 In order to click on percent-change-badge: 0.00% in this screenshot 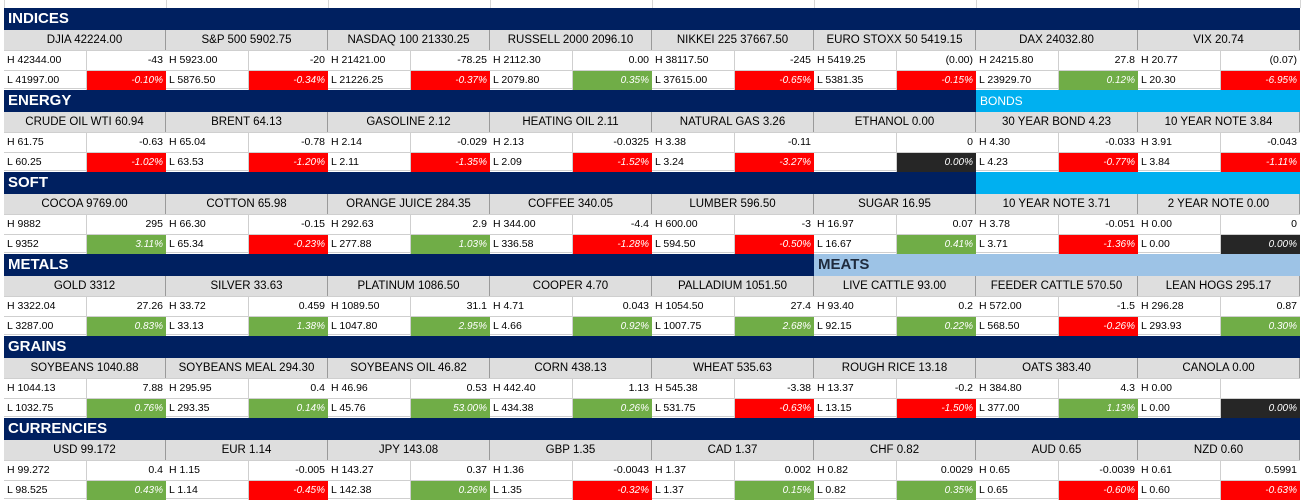, I will do `click(936, 162)`.